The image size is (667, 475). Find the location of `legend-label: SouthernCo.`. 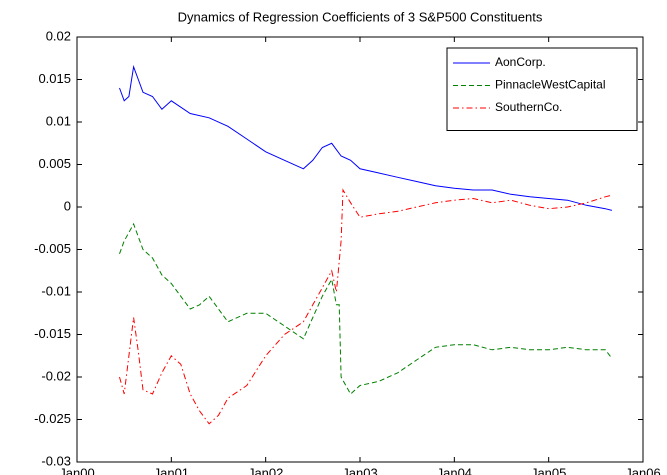

legend-label: SouthernCo. is located at coordinates (528, 107).